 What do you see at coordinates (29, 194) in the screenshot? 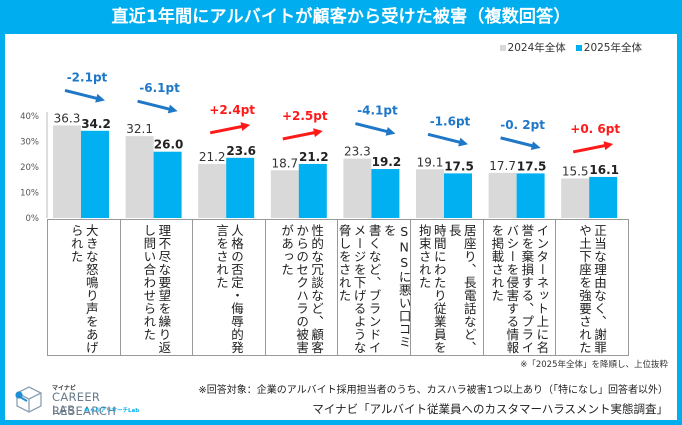
I see `y-tick-label: 10%` at bounding box center [29, 194].